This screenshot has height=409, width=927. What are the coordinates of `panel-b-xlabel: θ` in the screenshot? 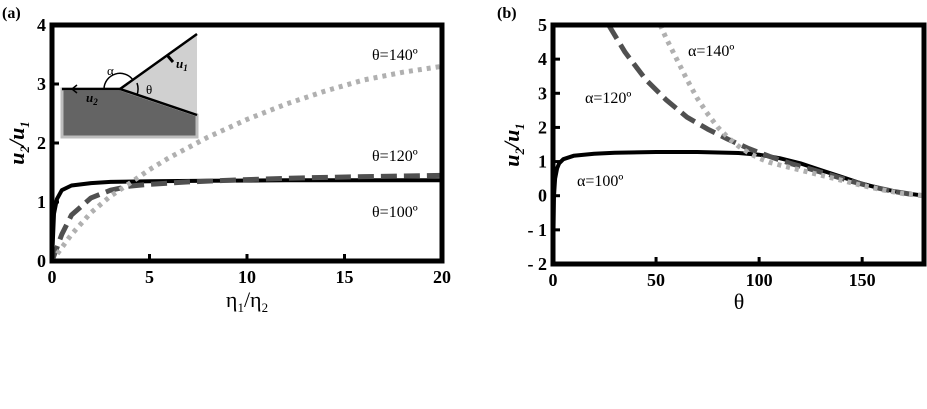 It's located at (739, 301).